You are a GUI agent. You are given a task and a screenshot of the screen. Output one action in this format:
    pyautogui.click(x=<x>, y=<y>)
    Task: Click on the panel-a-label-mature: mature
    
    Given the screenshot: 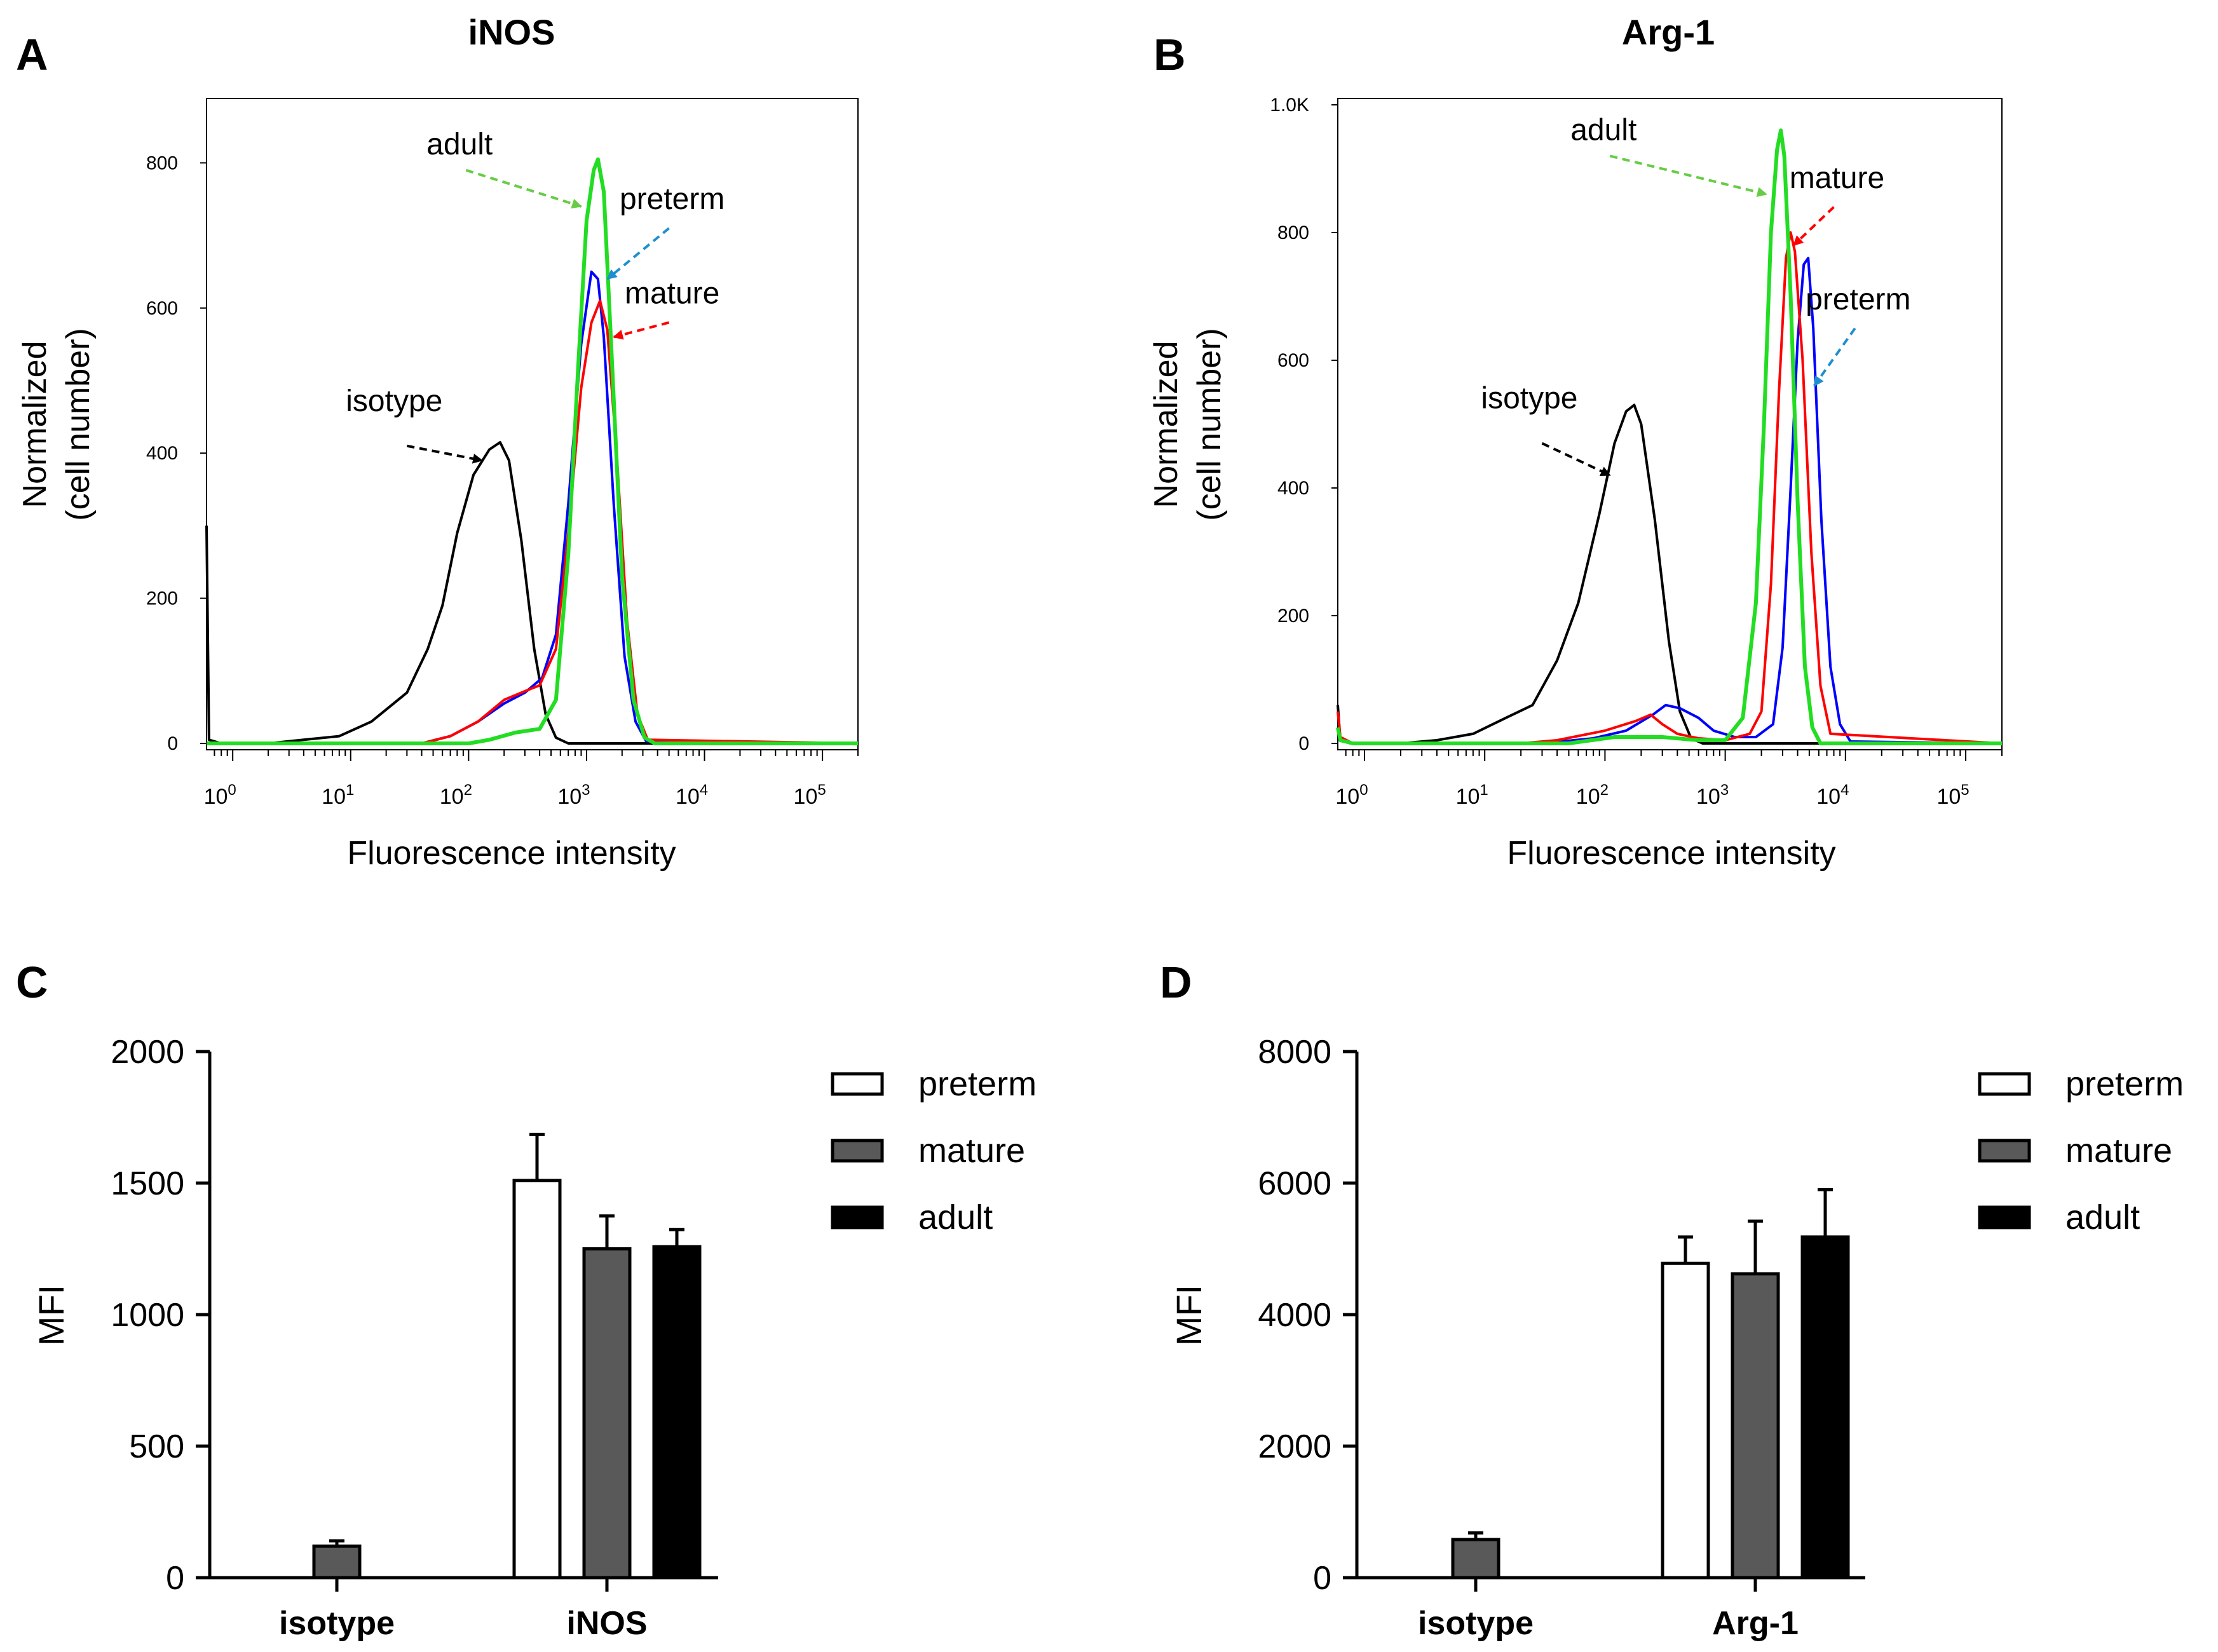 What is the action you would take?
    pyautogui.click(x=672, y=294)
    